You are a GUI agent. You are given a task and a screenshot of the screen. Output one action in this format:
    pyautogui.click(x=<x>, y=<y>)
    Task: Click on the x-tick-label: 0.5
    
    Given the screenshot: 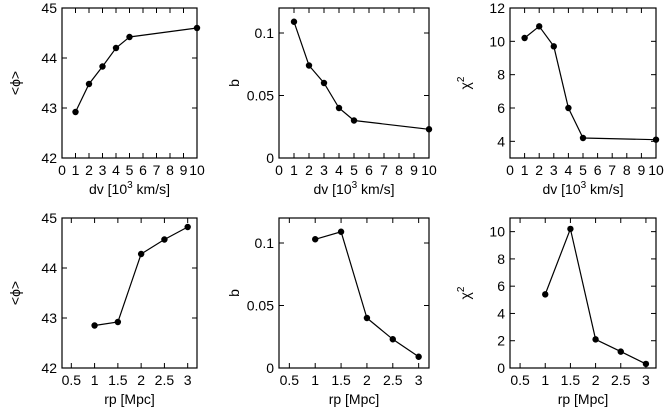 What is the action you would take?
    pyautogui.click(x=290, y=380)
    